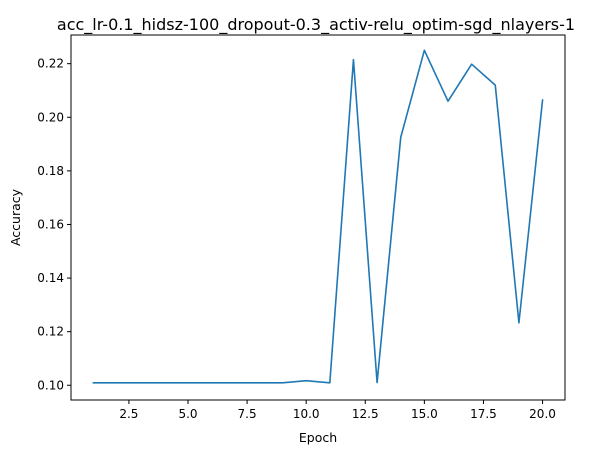  What do you see at coordinates (365, 414) in the screenshot?
I see `x-tick-label: 12.5` at bounding box center [365, 414].